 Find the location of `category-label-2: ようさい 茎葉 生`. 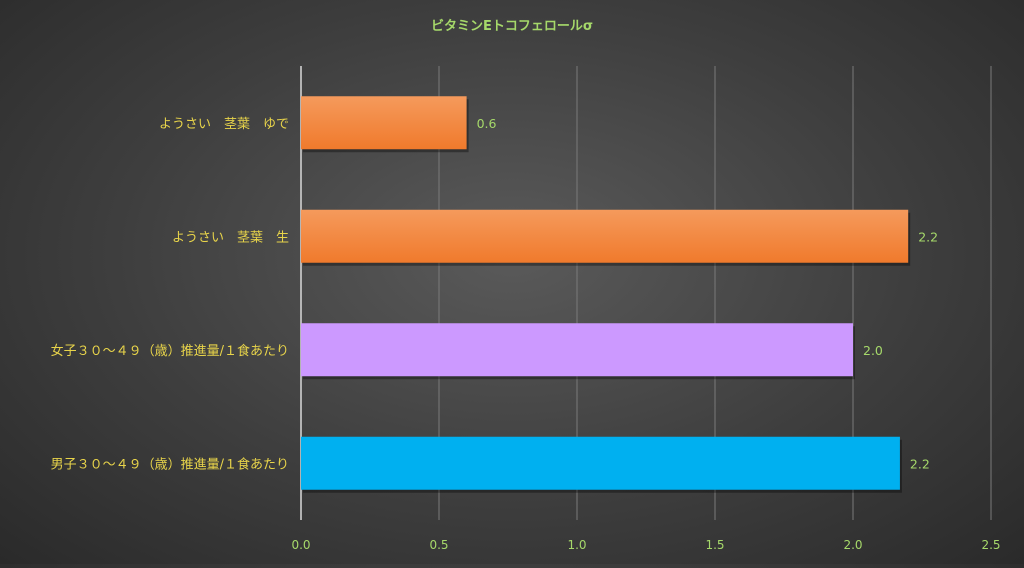

category-label-2: ようさい 茎葉 生 is located at coordinates (230, 237).